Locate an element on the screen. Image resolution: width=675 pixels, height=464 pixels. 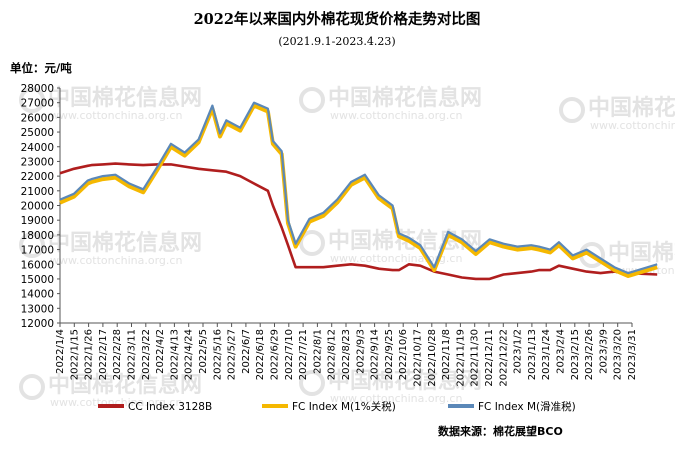
x-tick-label: 2022/3/11 is located at coordinates (132, 354).